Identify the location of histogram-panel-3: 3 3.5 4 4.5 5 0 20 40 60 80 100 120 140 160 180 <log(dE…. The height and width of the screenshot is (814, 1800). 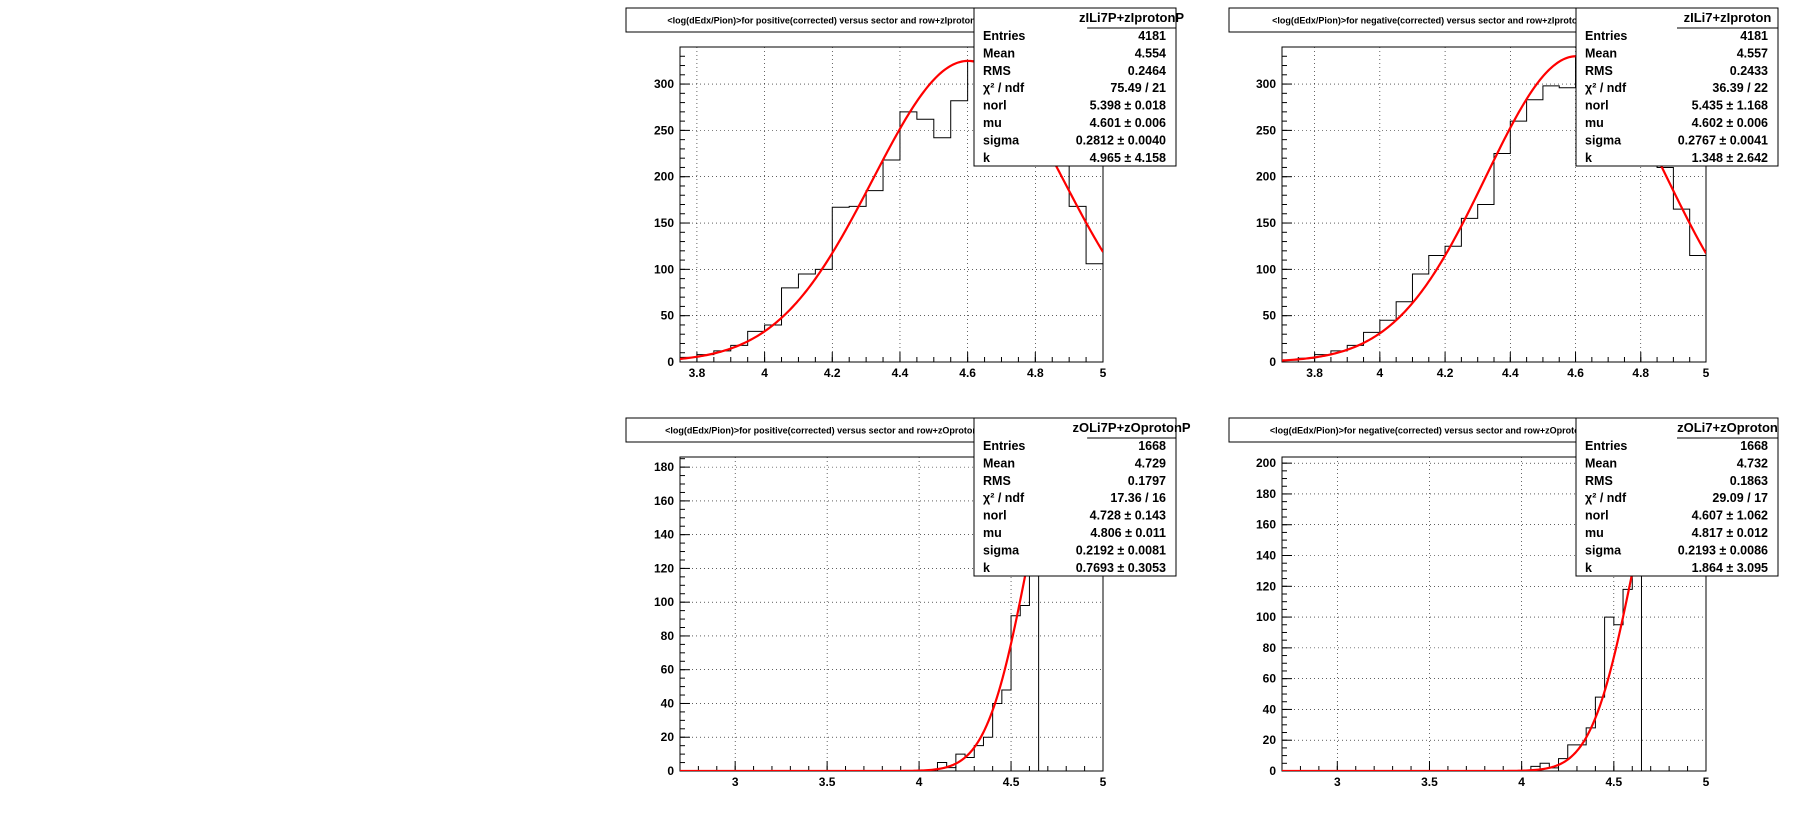
(908, 603).